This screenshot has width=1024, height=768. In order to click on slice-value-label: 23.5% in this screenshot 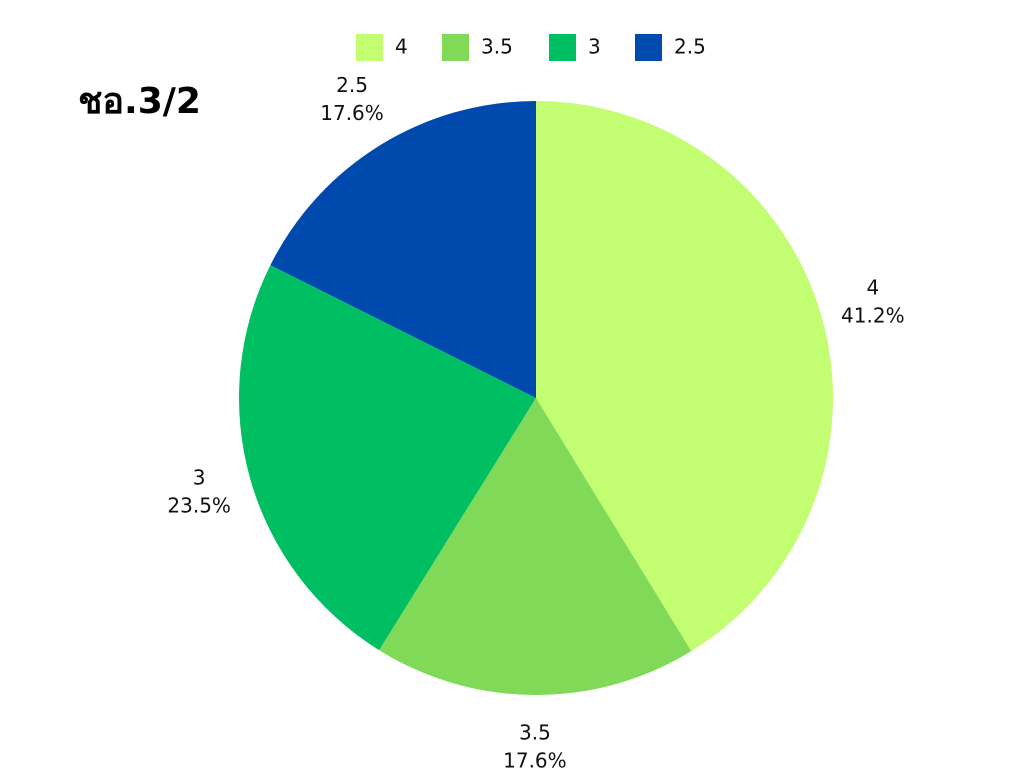, I will do `click(199, 506)`.